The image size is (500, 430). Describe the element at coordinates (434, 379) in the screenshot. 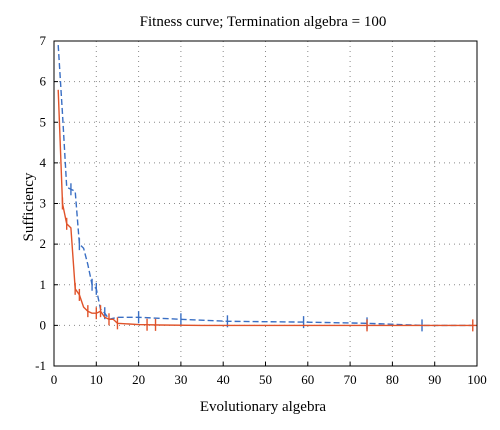

I see `x-tick-label: 90` at that location.